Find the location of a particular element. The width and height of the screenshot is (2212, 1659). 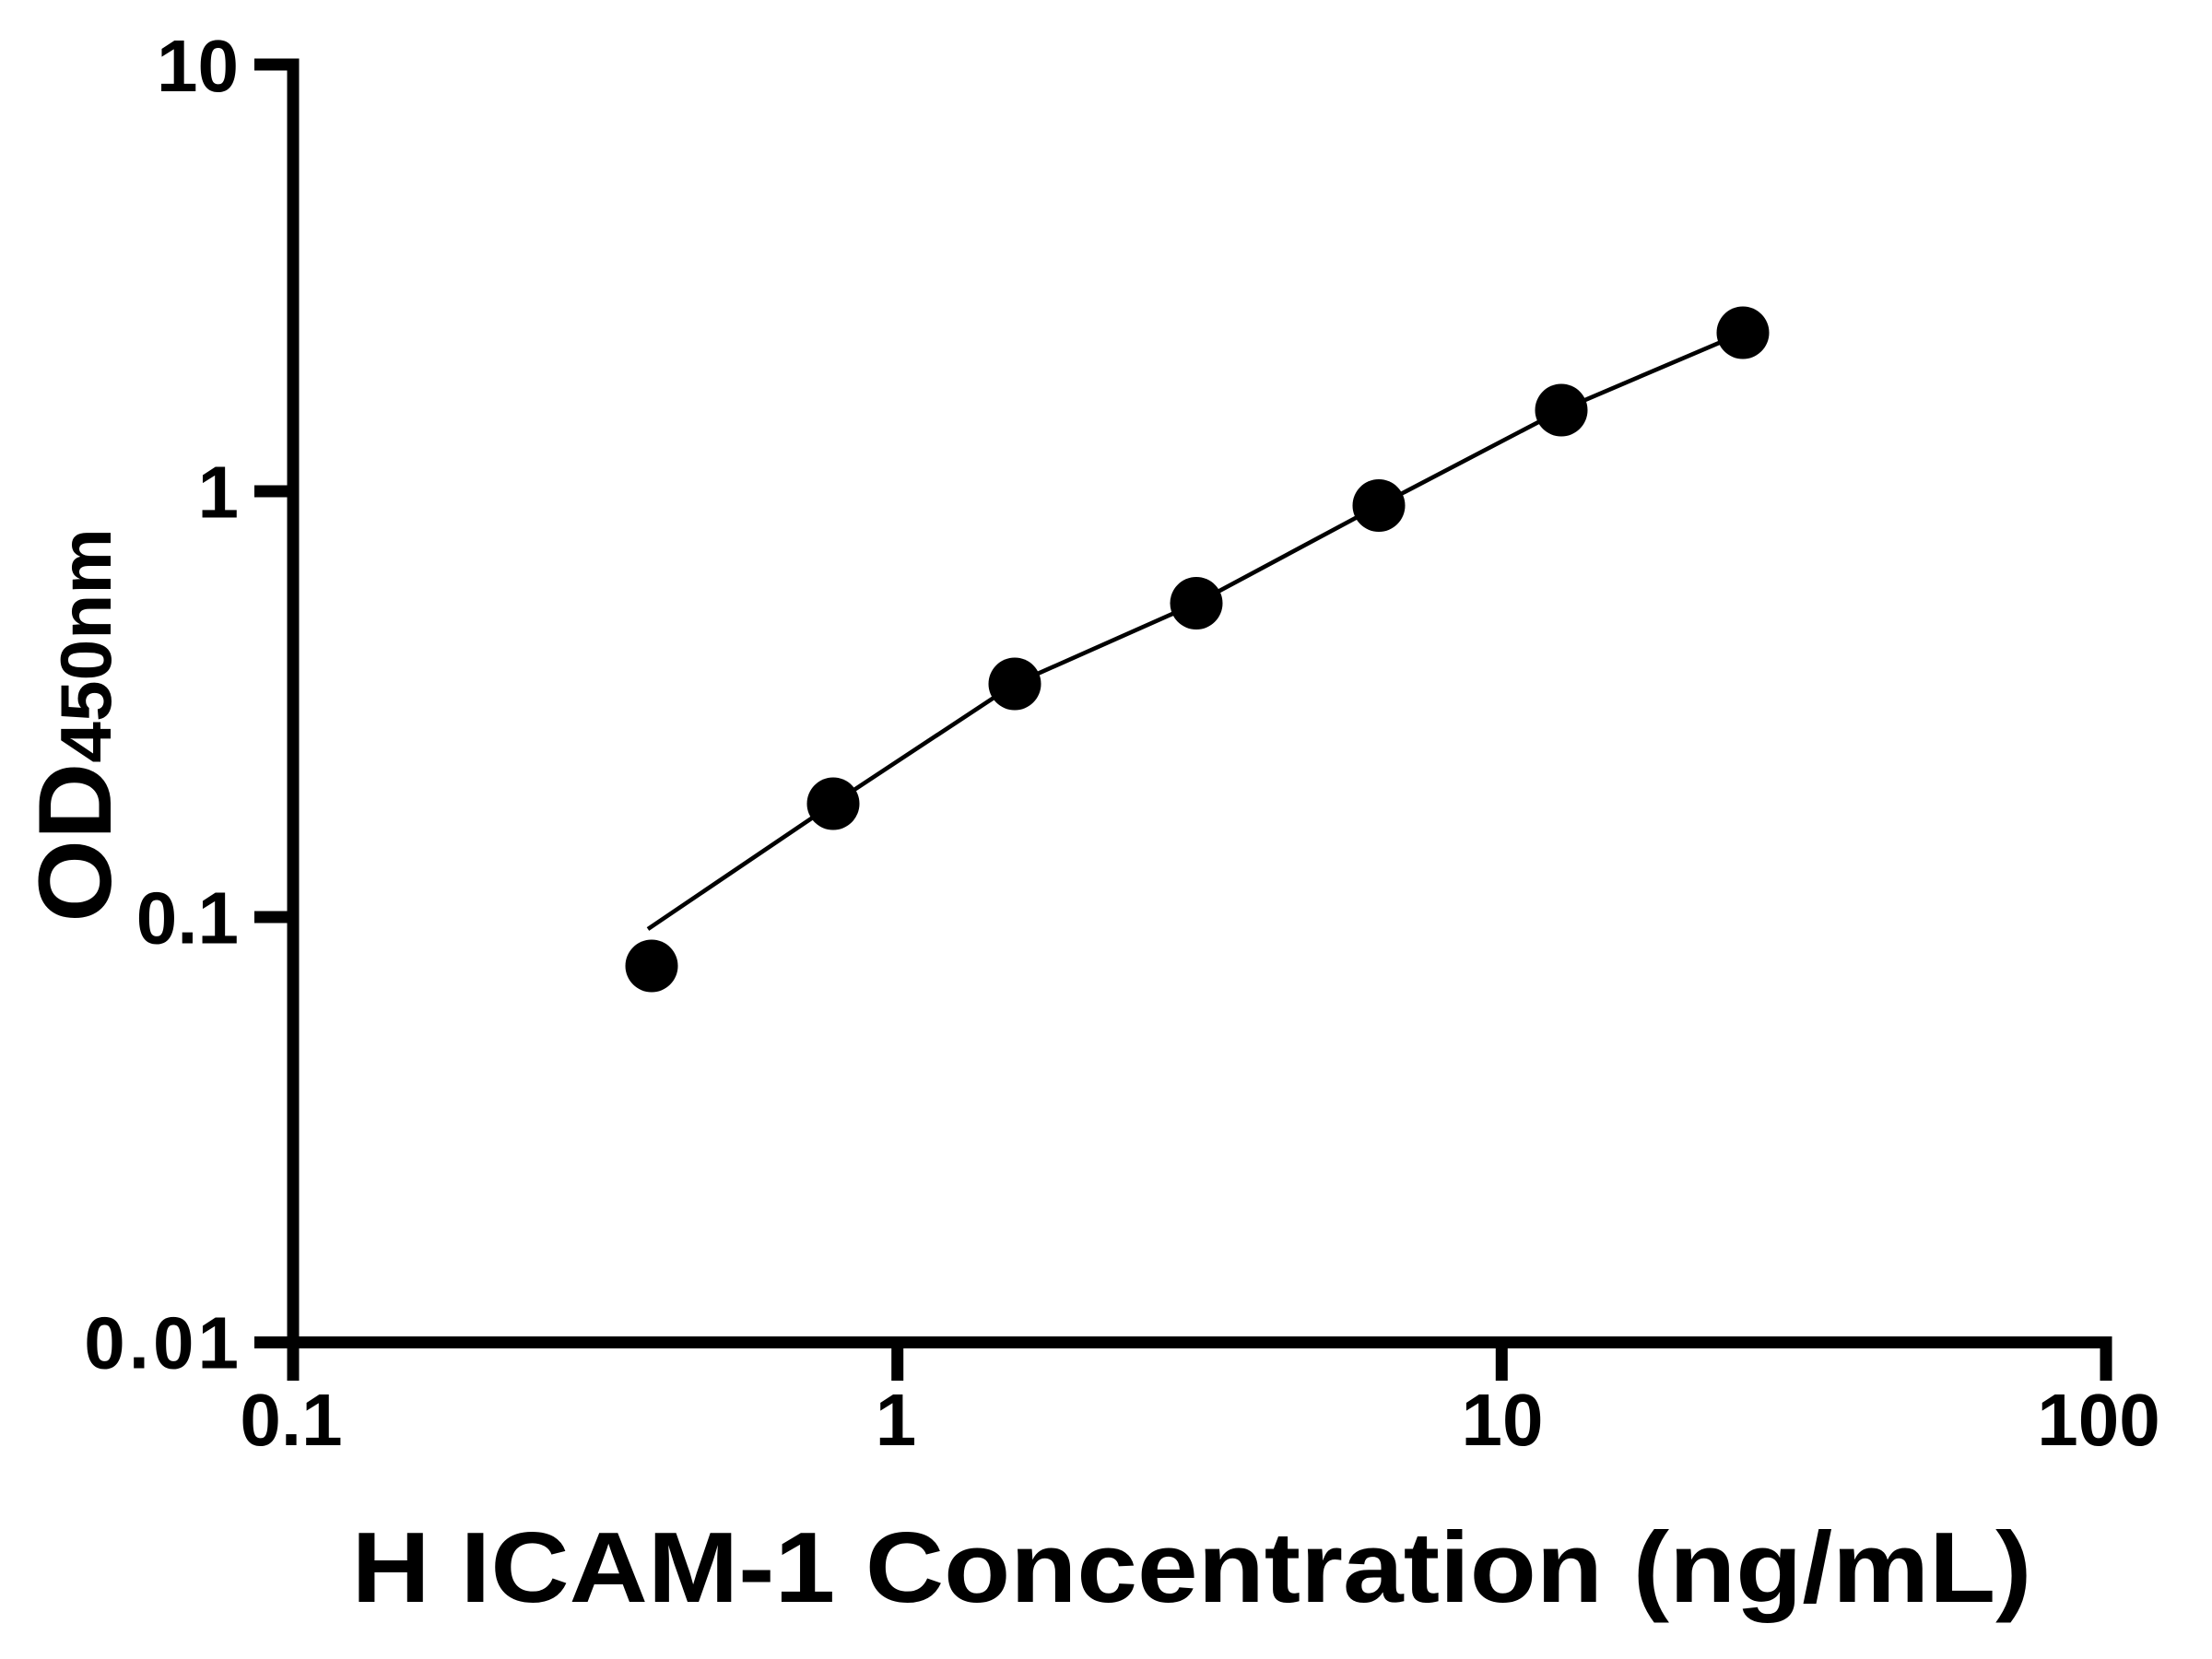

svg-text: H ICAM-1 Concentration (ng/mL) is located at coordinates (1192, 1568).